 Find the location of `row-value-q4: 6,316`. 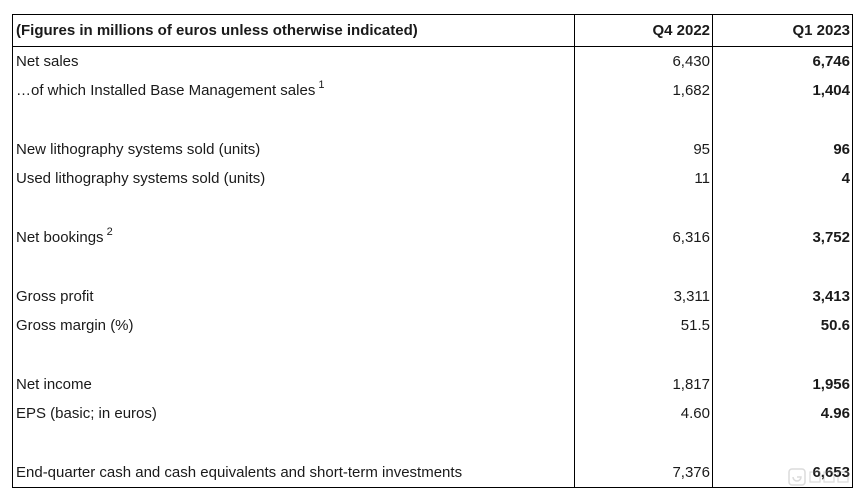

row-value-q4: 6,316 is located at coordinates (643, 237).